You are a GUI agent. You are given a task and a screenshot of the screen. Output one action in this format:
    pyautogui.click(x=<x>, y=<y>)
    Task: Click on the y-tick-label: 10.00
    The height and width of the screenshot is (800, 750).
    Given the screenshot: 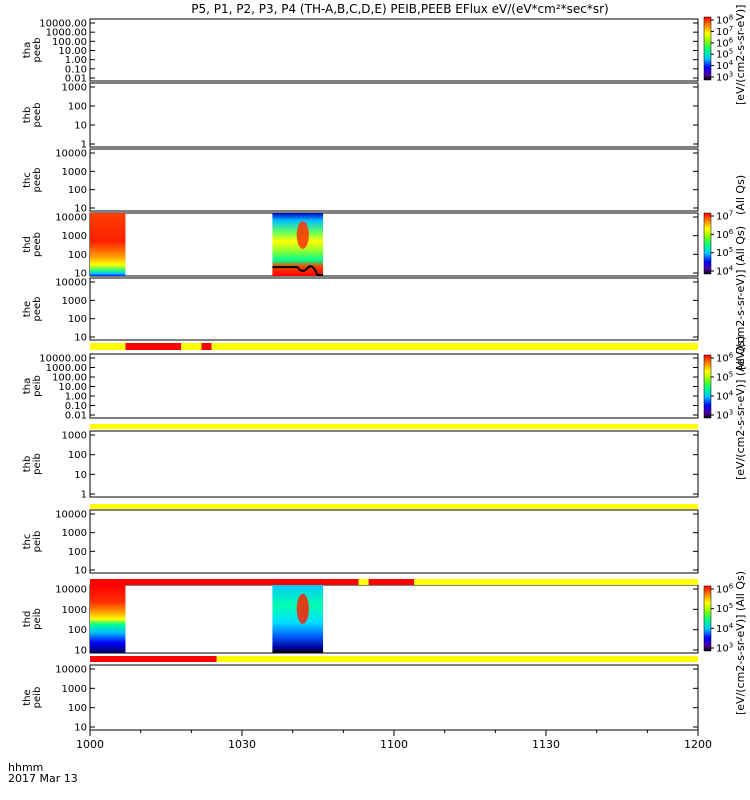 What is the action you would take?
    pyautogui.click(x=72, y=387)
    